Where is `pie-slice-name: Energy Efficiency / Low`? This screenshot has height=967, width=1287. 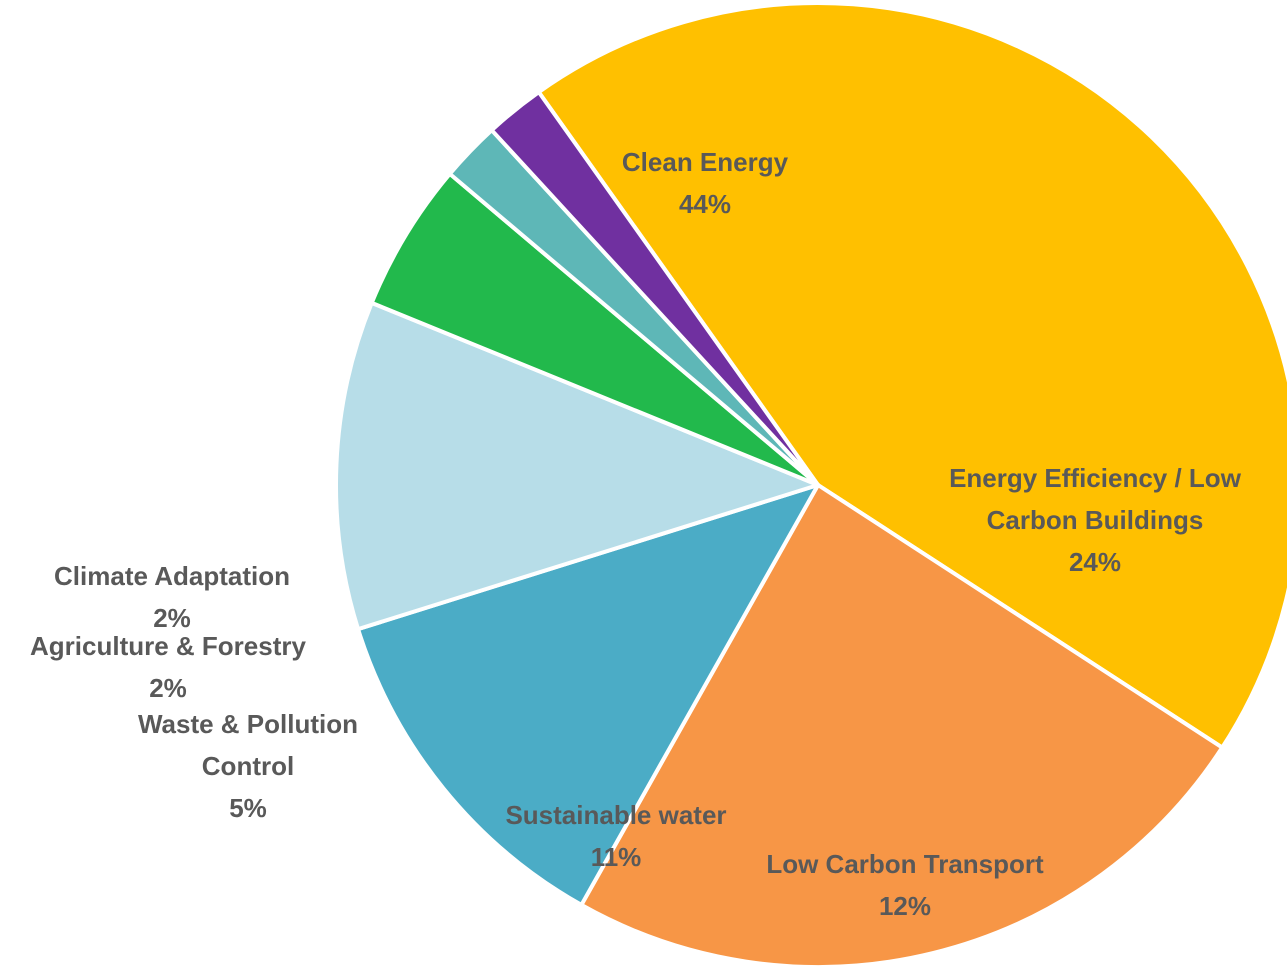 pie-slice-name: Energy Efficiency / Low is located at coordinates (1095, 478).